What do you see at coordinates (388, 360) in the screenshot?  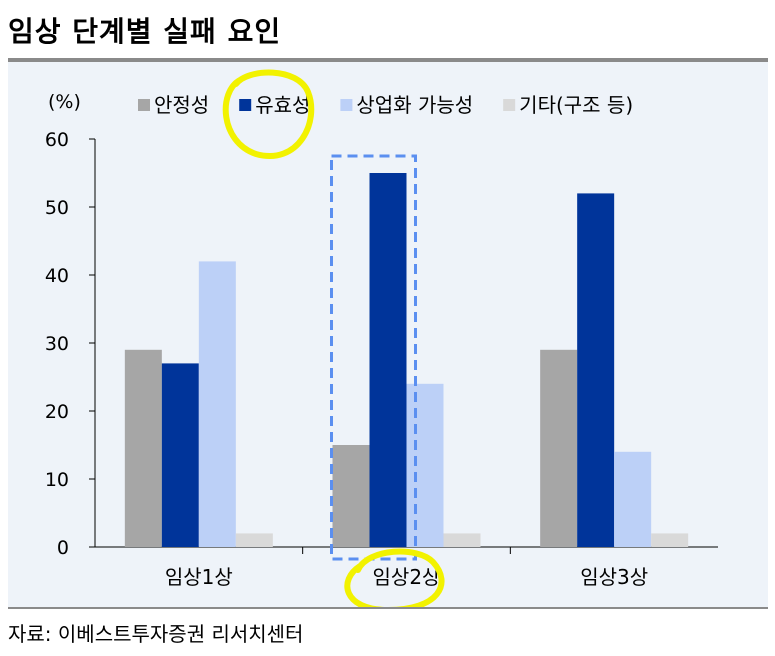 I see `bar-임상2상-유효성` at bounding box center [388, 360].